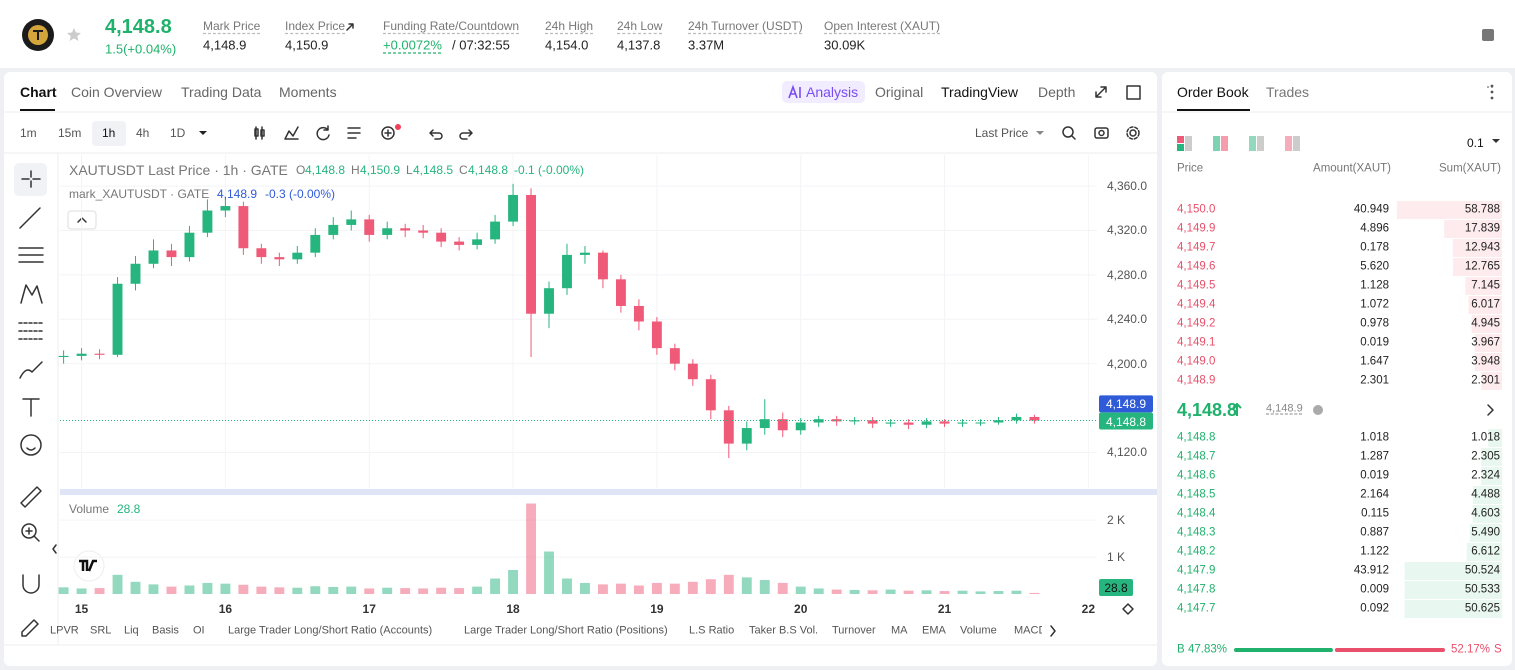 The width and height of the screenshot is (1515, 670). What do you see at coordinates (1057, 92) in the screenshot?
I see `view-tab: Depth` at bounding box center [1057, 92].